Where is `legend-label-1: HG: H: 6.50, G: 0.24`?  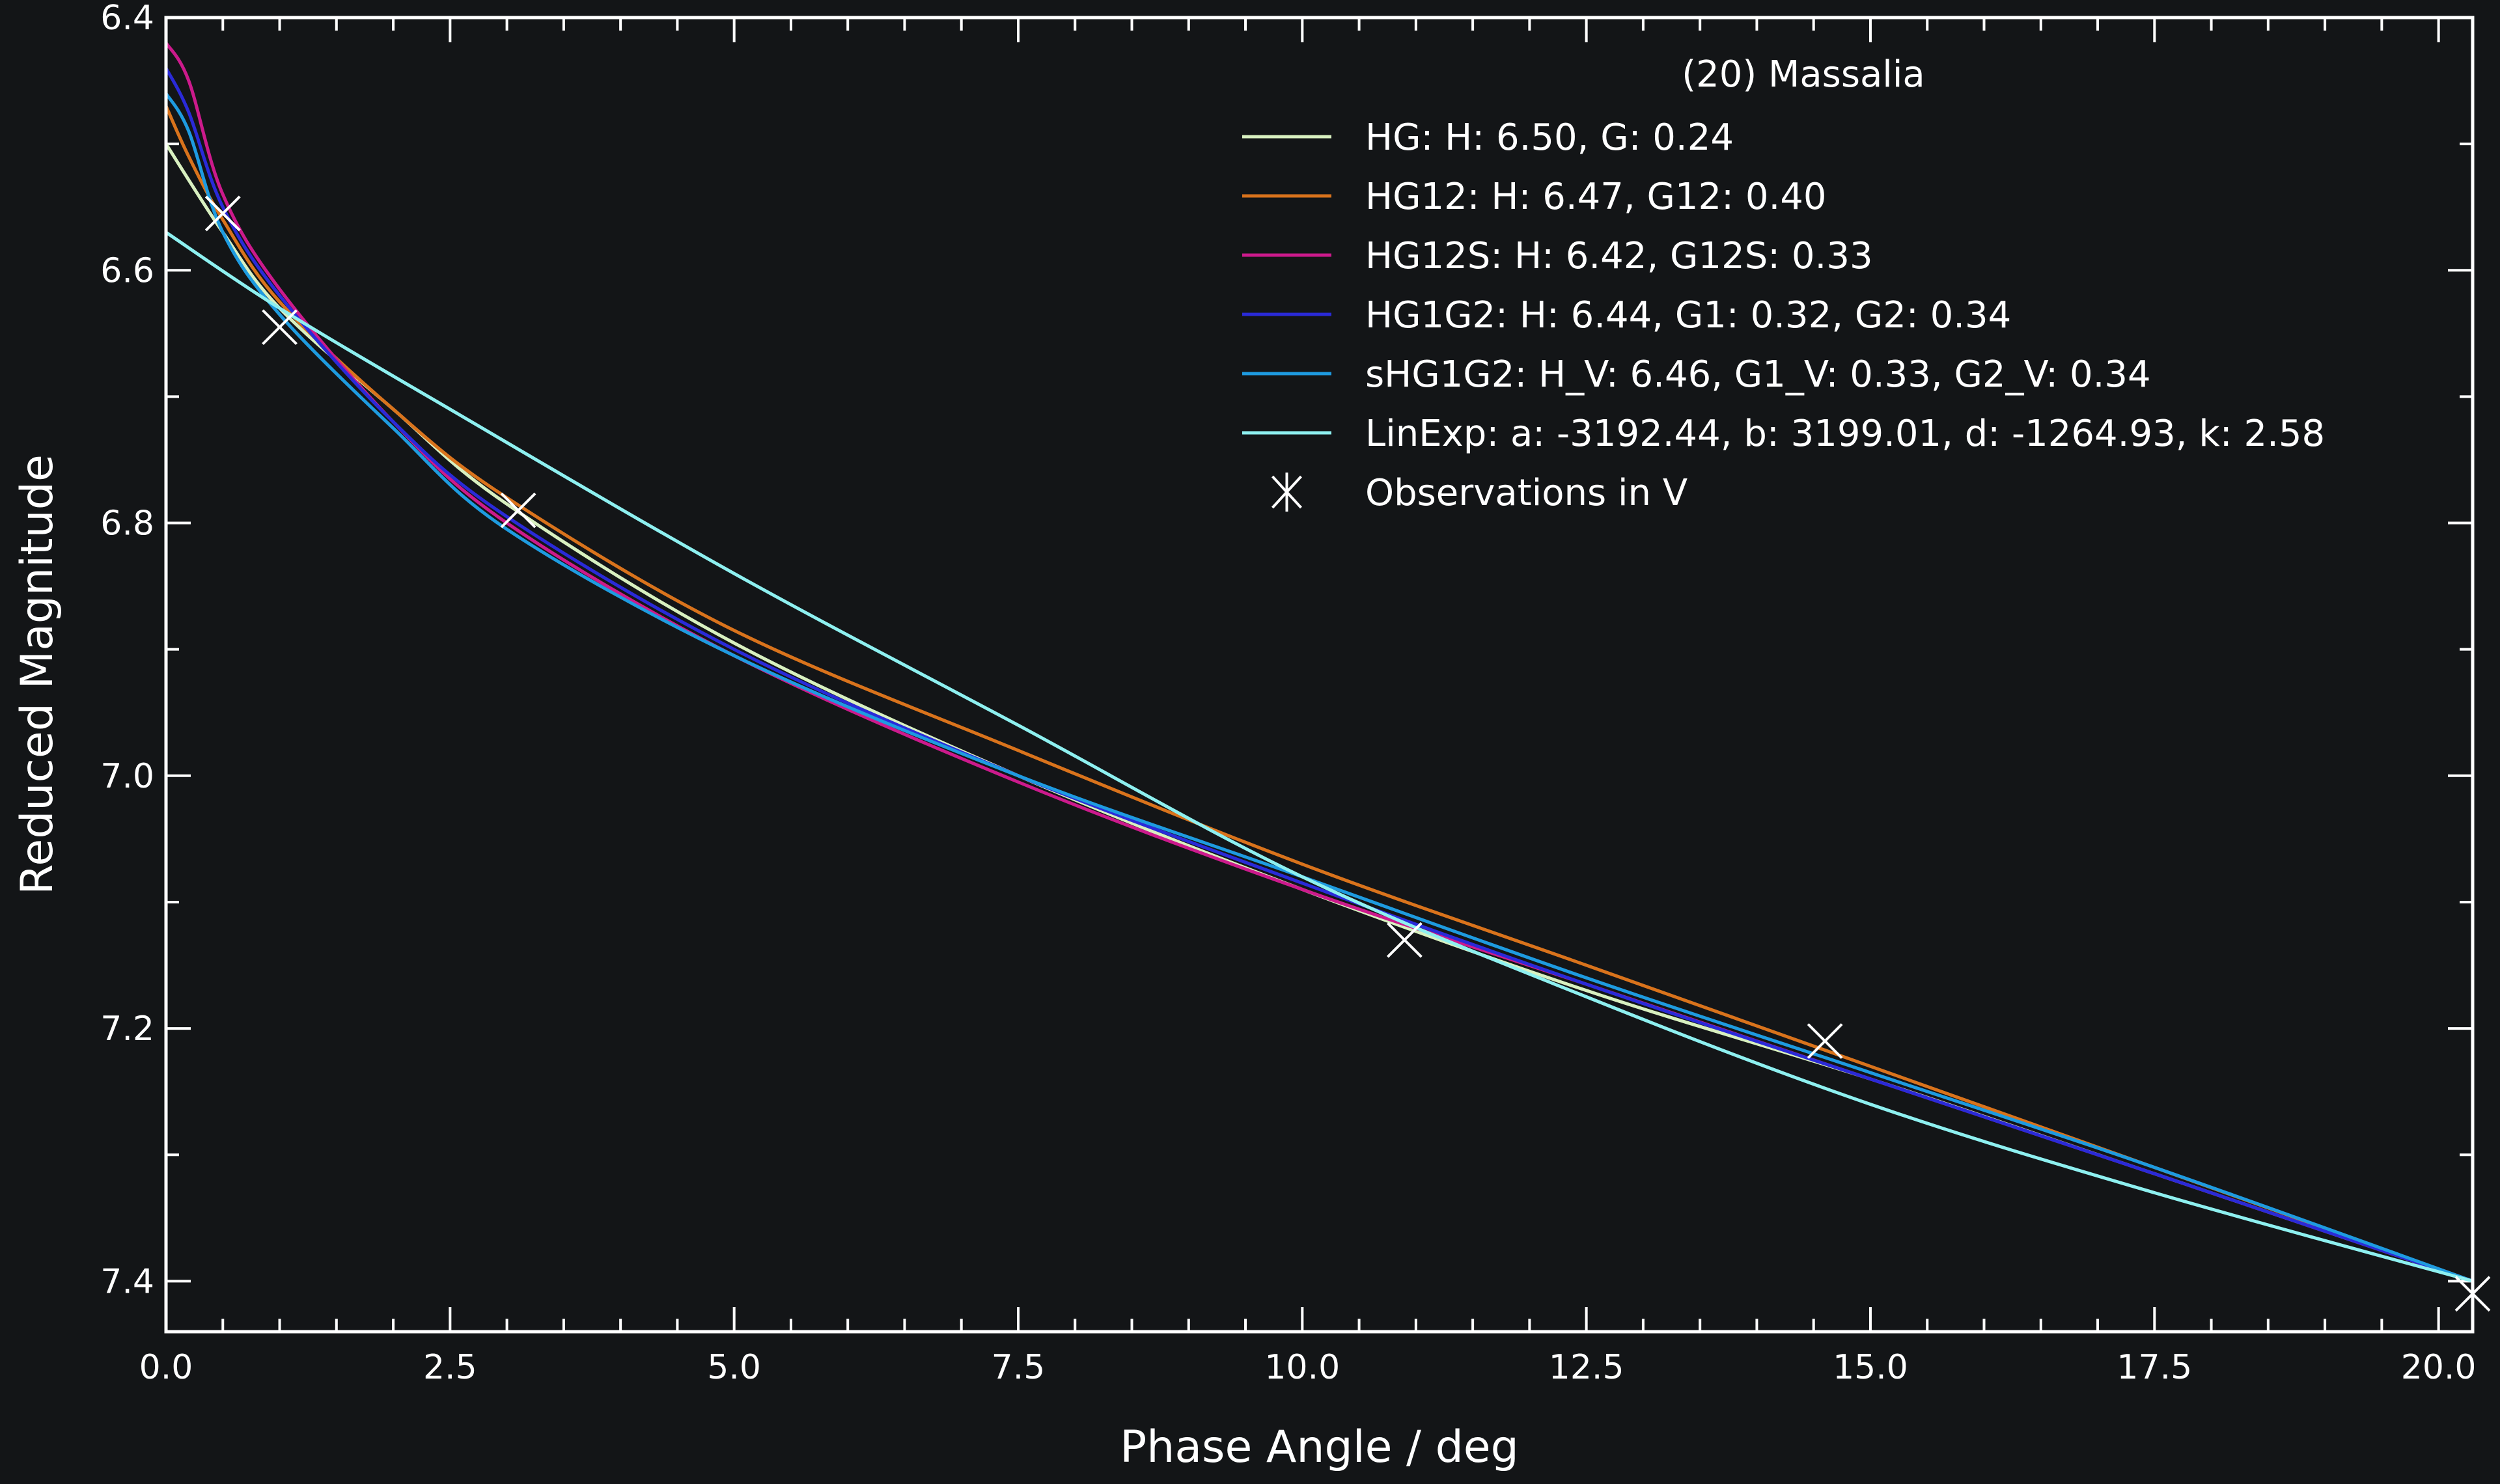 legend-label-1: HG: H: 6.50, G: 0.24 is located at coordinates (1549, 138).